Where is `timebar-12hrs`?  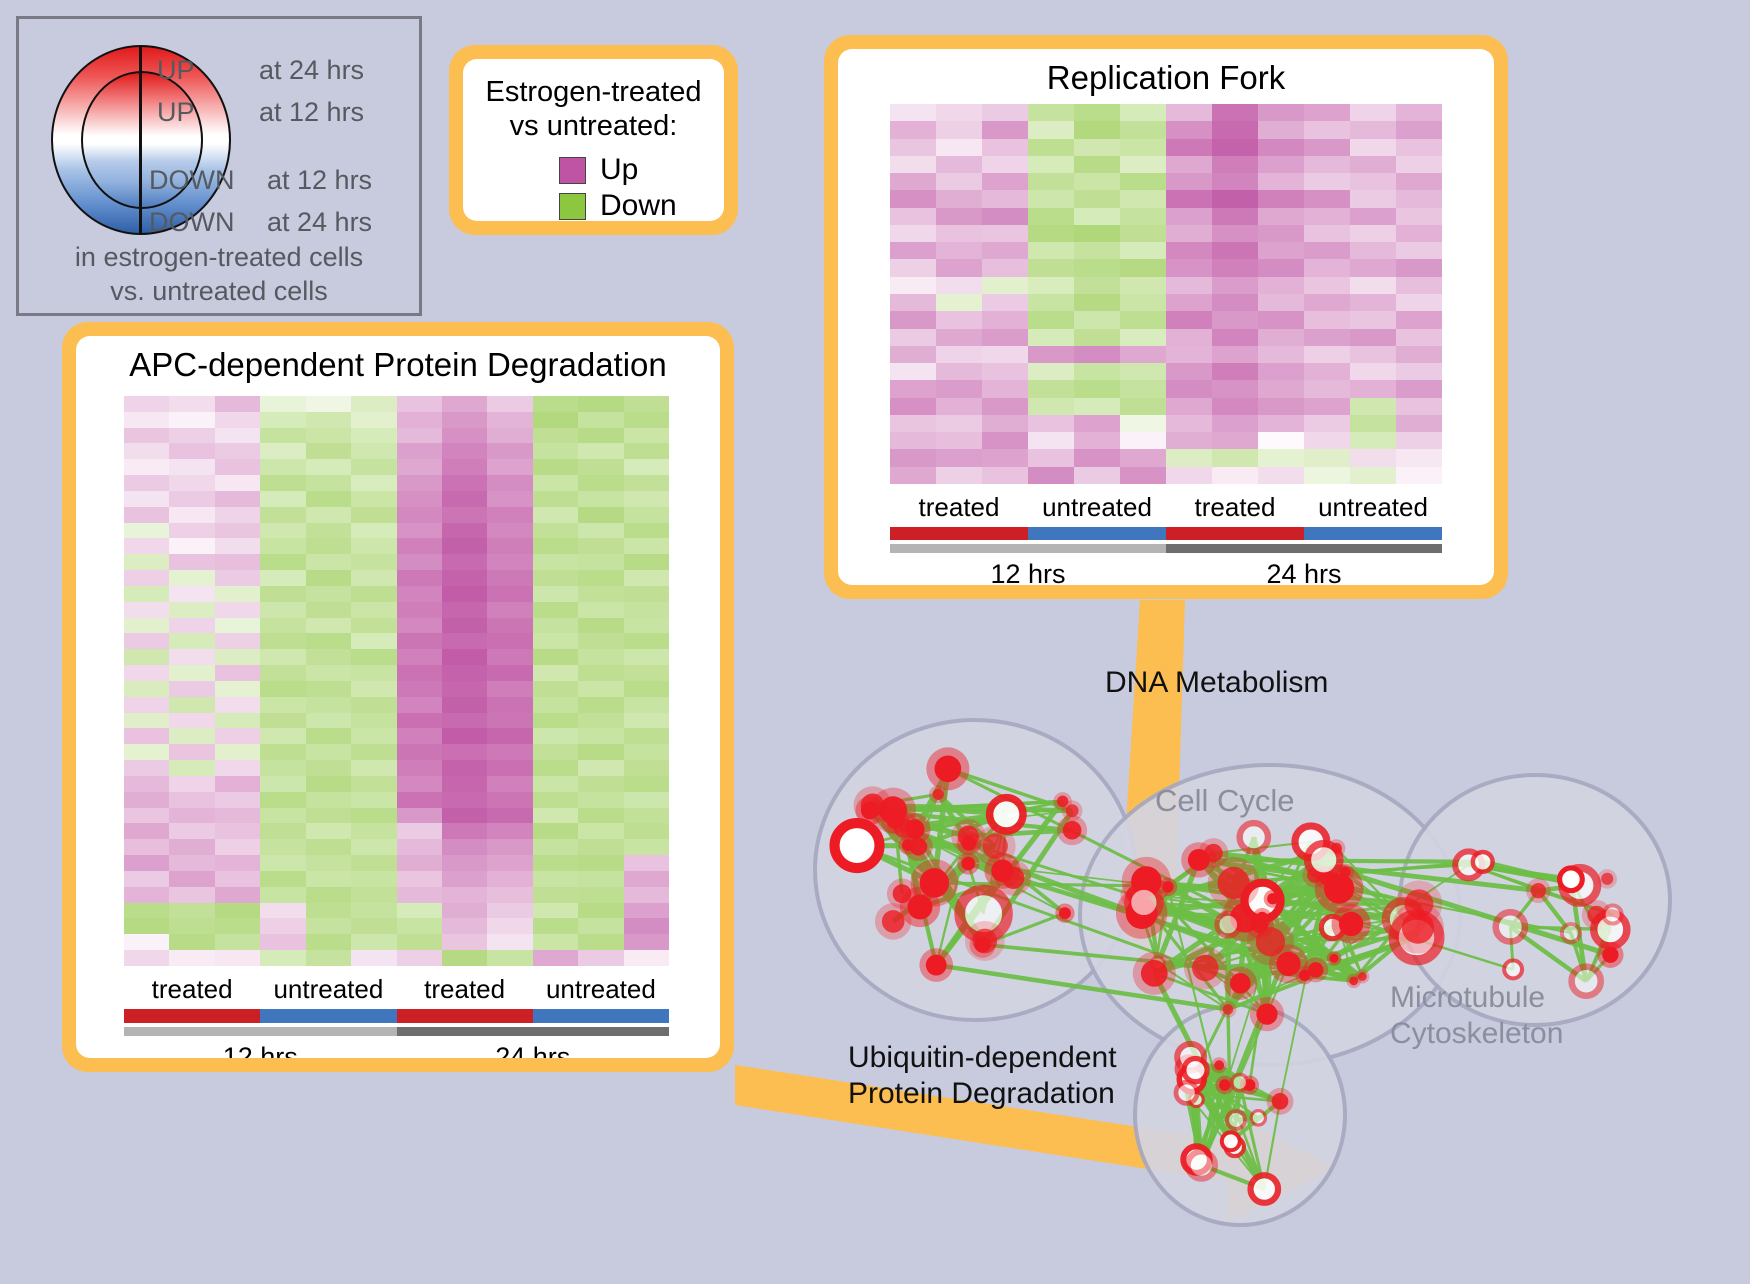 timebar-12hrs is located at coordinates (1028, 548).